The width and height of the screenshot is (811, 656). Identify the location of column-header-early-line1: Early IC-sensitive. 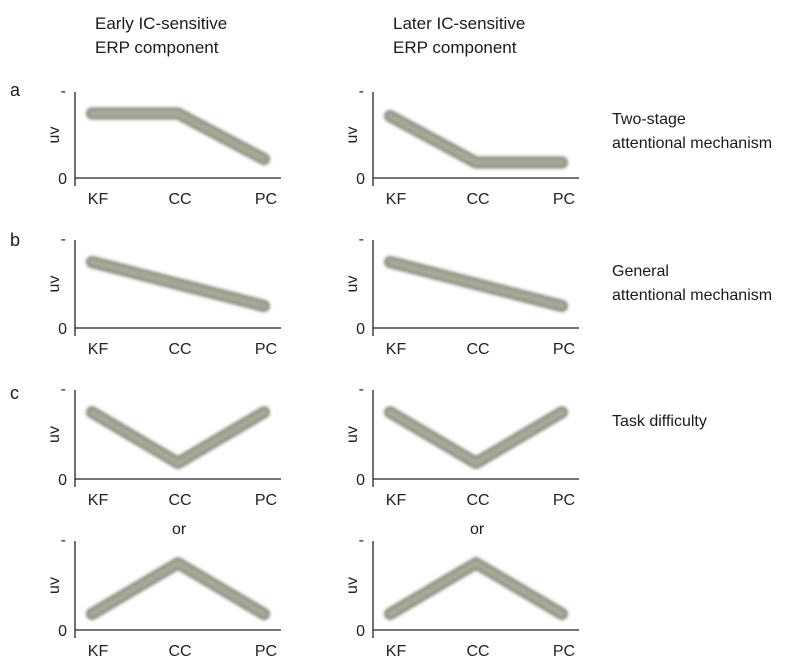
(161, 23).